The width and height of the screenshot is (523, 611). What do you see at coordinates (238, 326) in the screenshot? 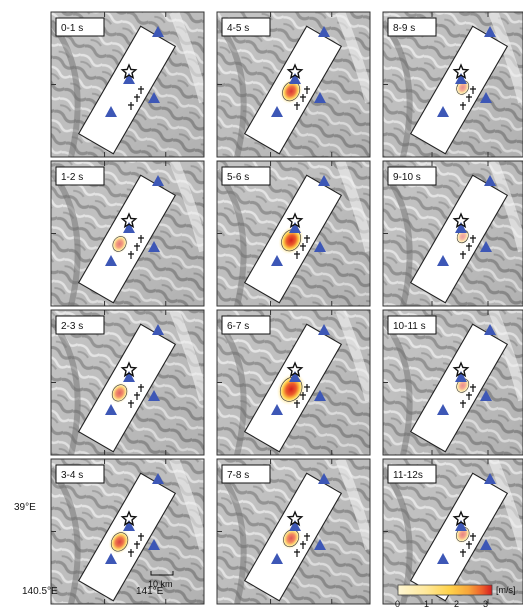
I see `time-window-label: 6-7 s` at bounding box center [238, 326].